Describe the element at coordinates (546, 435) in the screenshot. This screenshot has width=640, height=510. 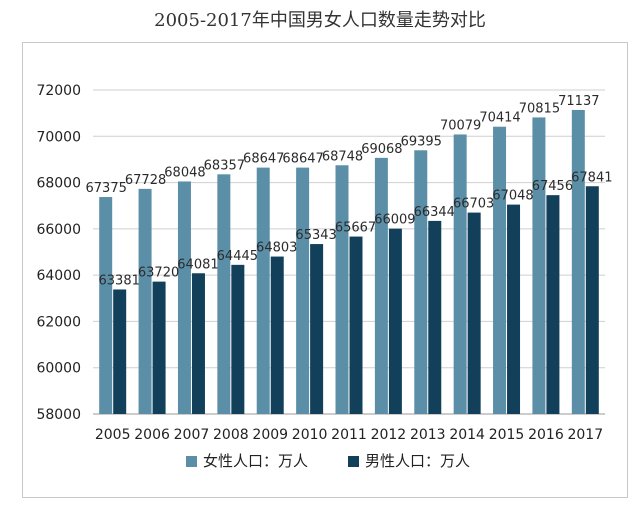
I see `x-tick-label: 2016` at that location.